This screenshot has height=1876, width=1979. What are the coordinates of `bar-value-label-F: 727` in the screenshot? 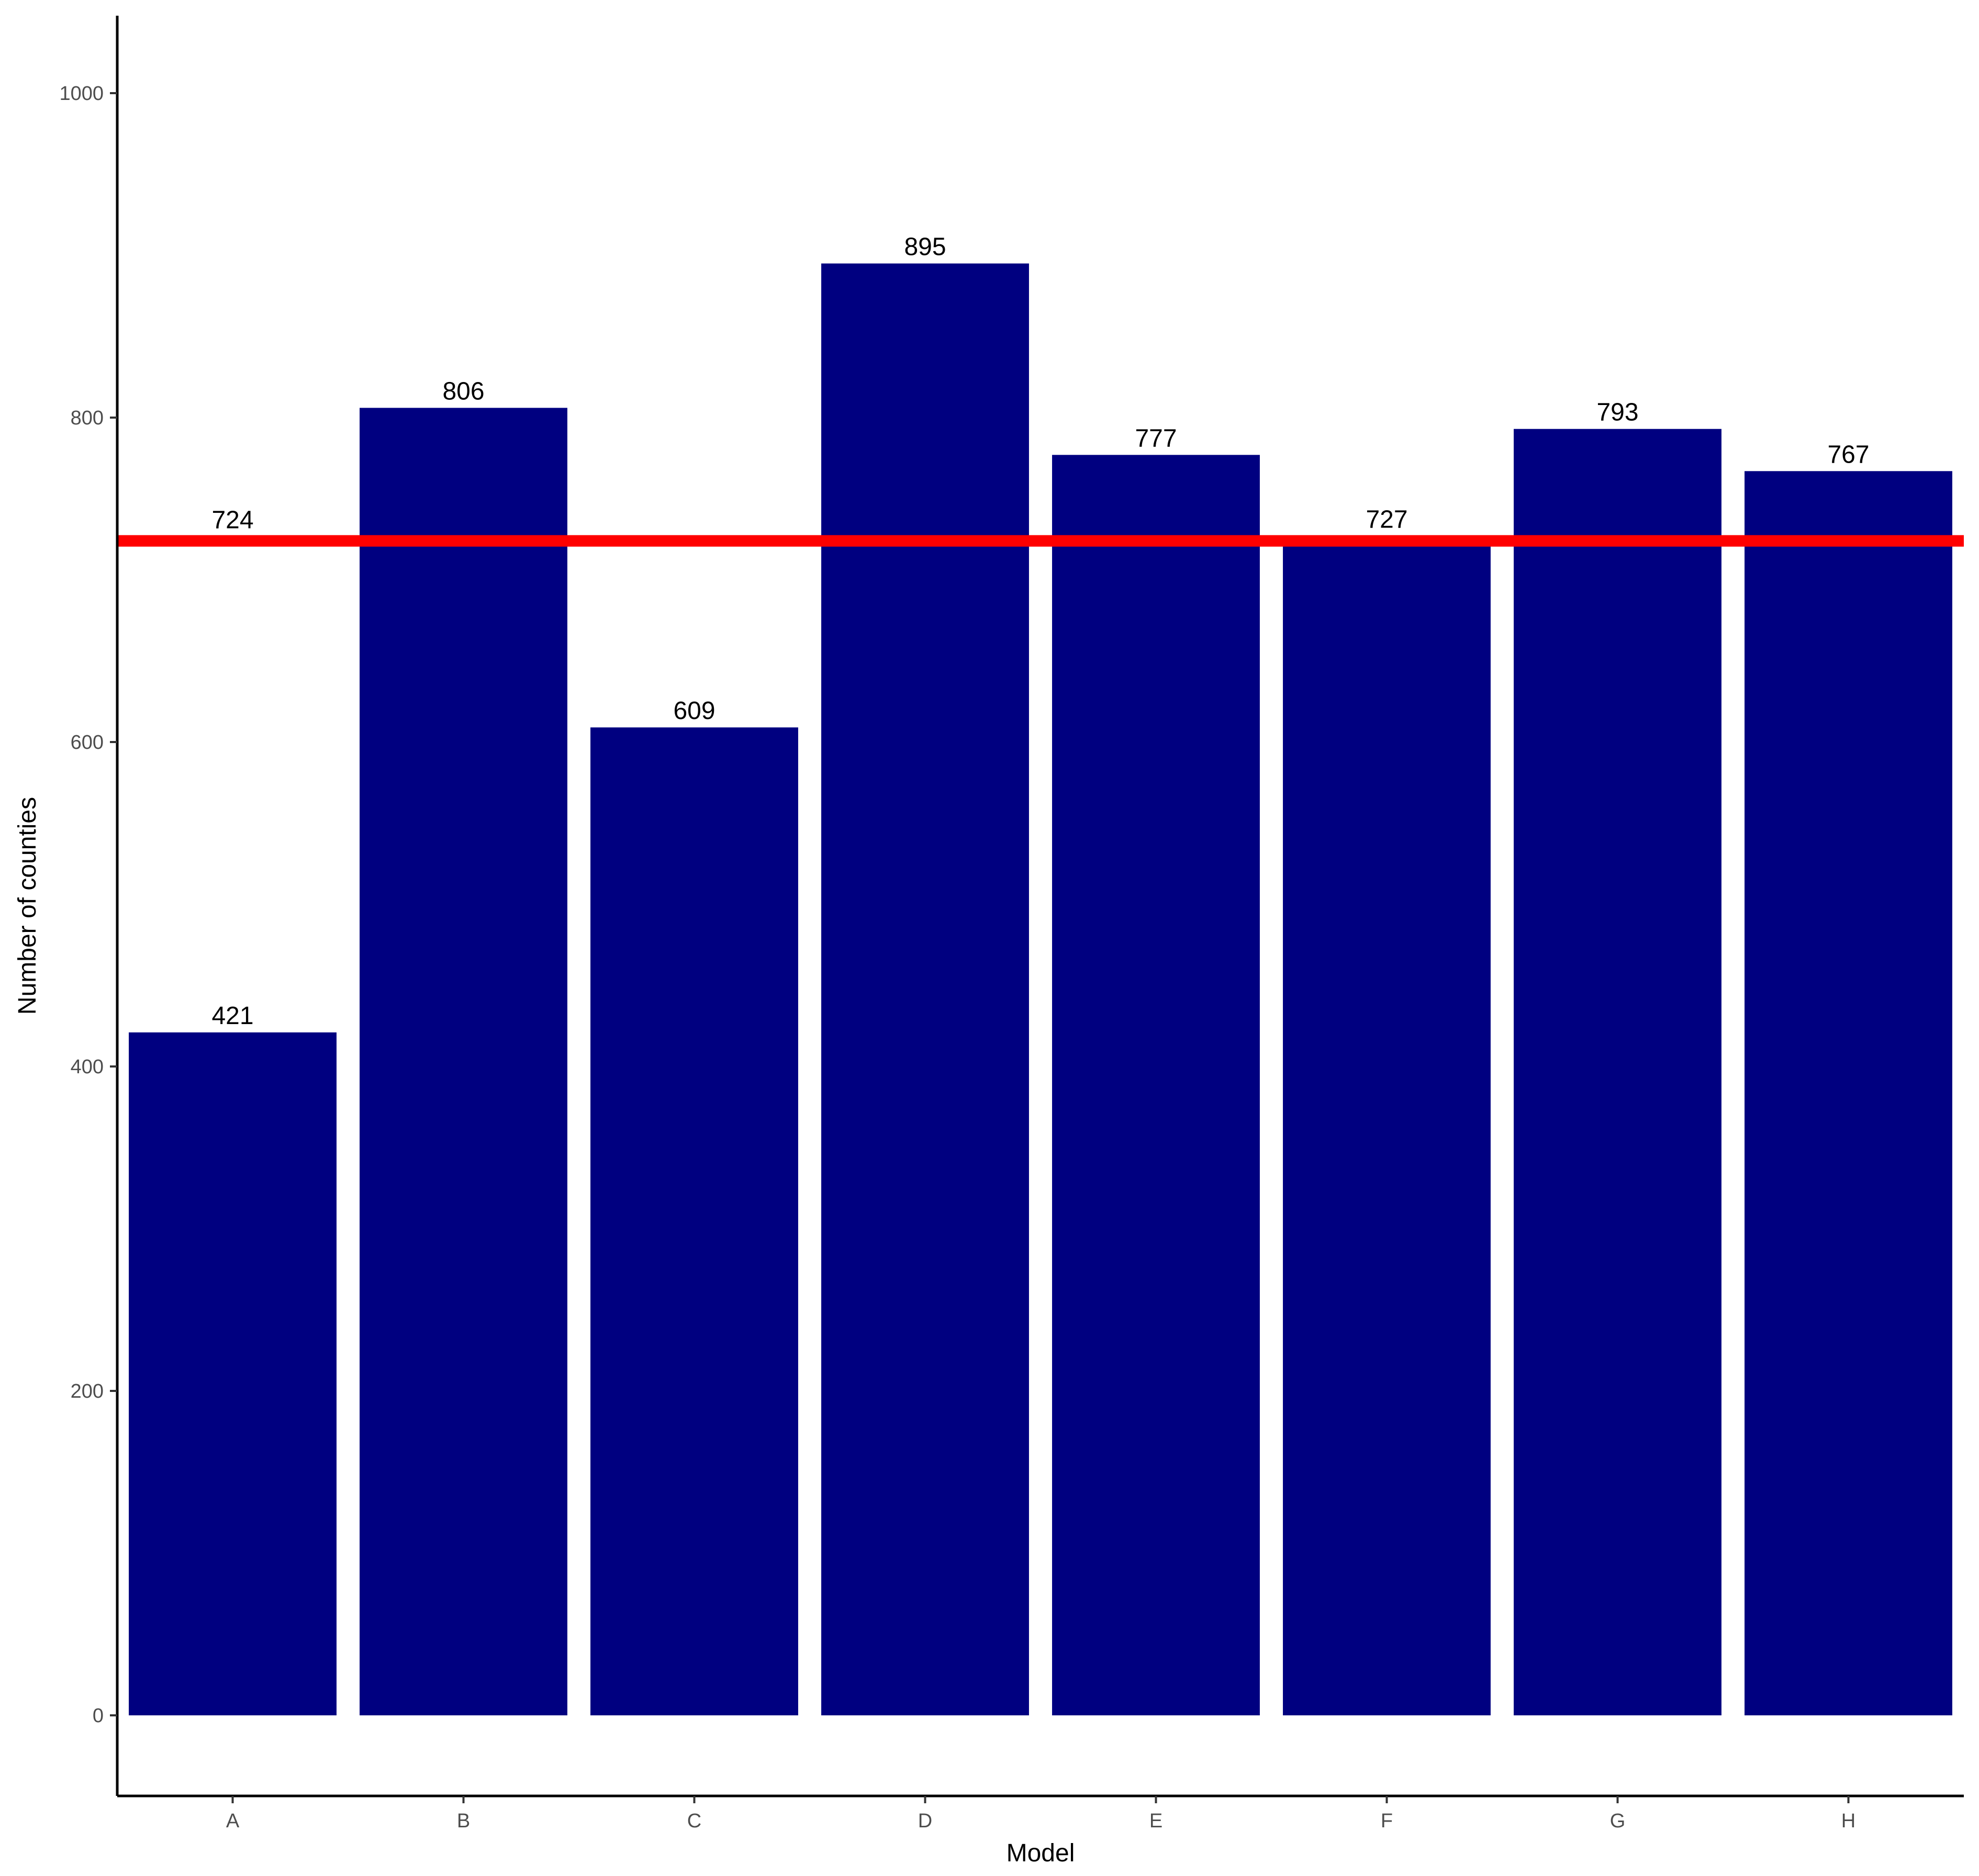 It's located at (1386, 519).